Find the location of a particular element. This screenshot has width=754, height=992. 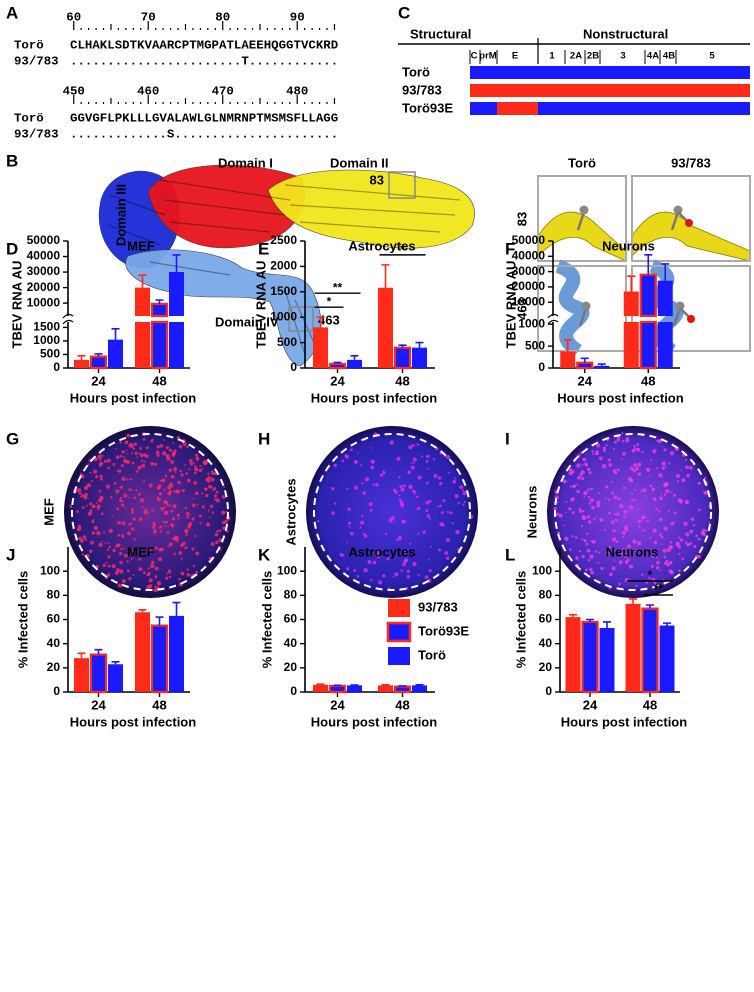

panel-letter: B is located at coordinates (12, 160).